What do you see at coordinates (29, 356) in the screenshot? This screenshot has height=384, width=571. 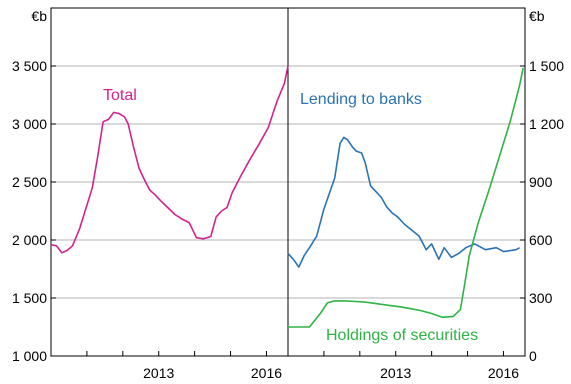 I see `y-tick-label-left: 1 000` at bounding box center [29, 356].